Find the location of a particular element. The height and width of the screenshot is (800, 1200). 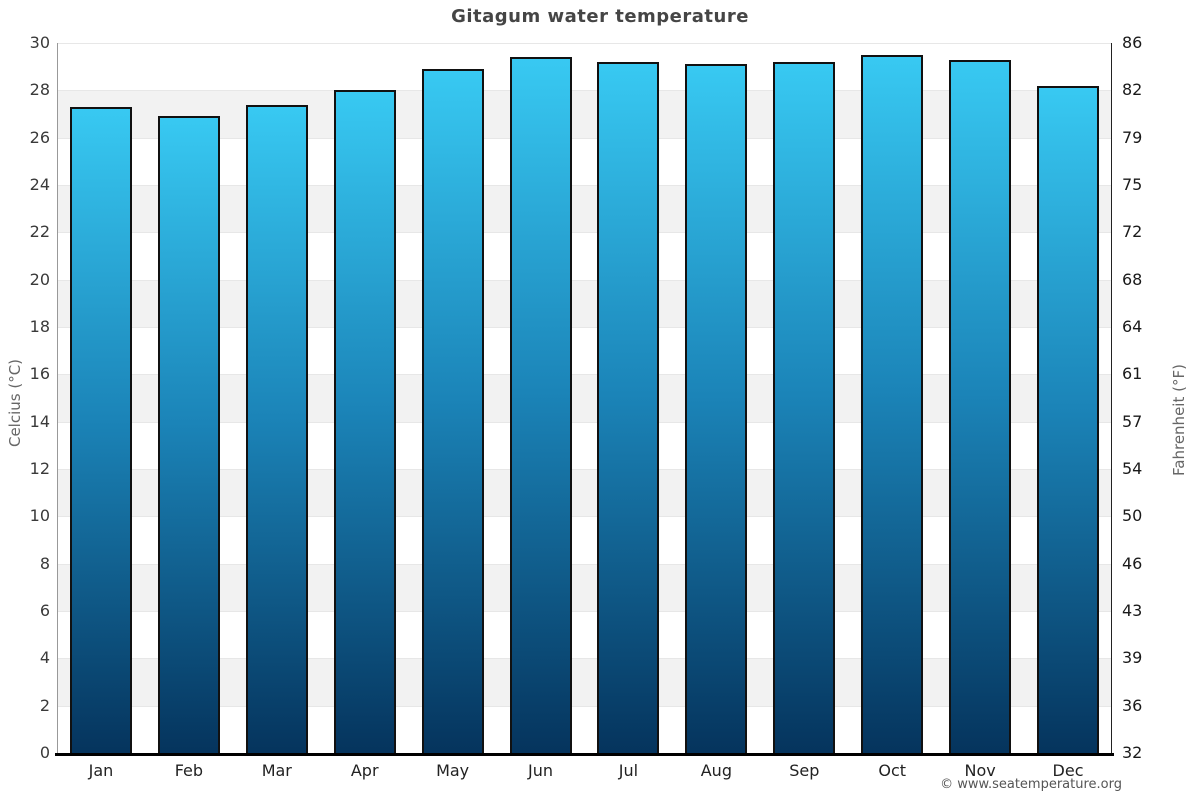

y-axis-line-left is located at coordinates (57, 398).